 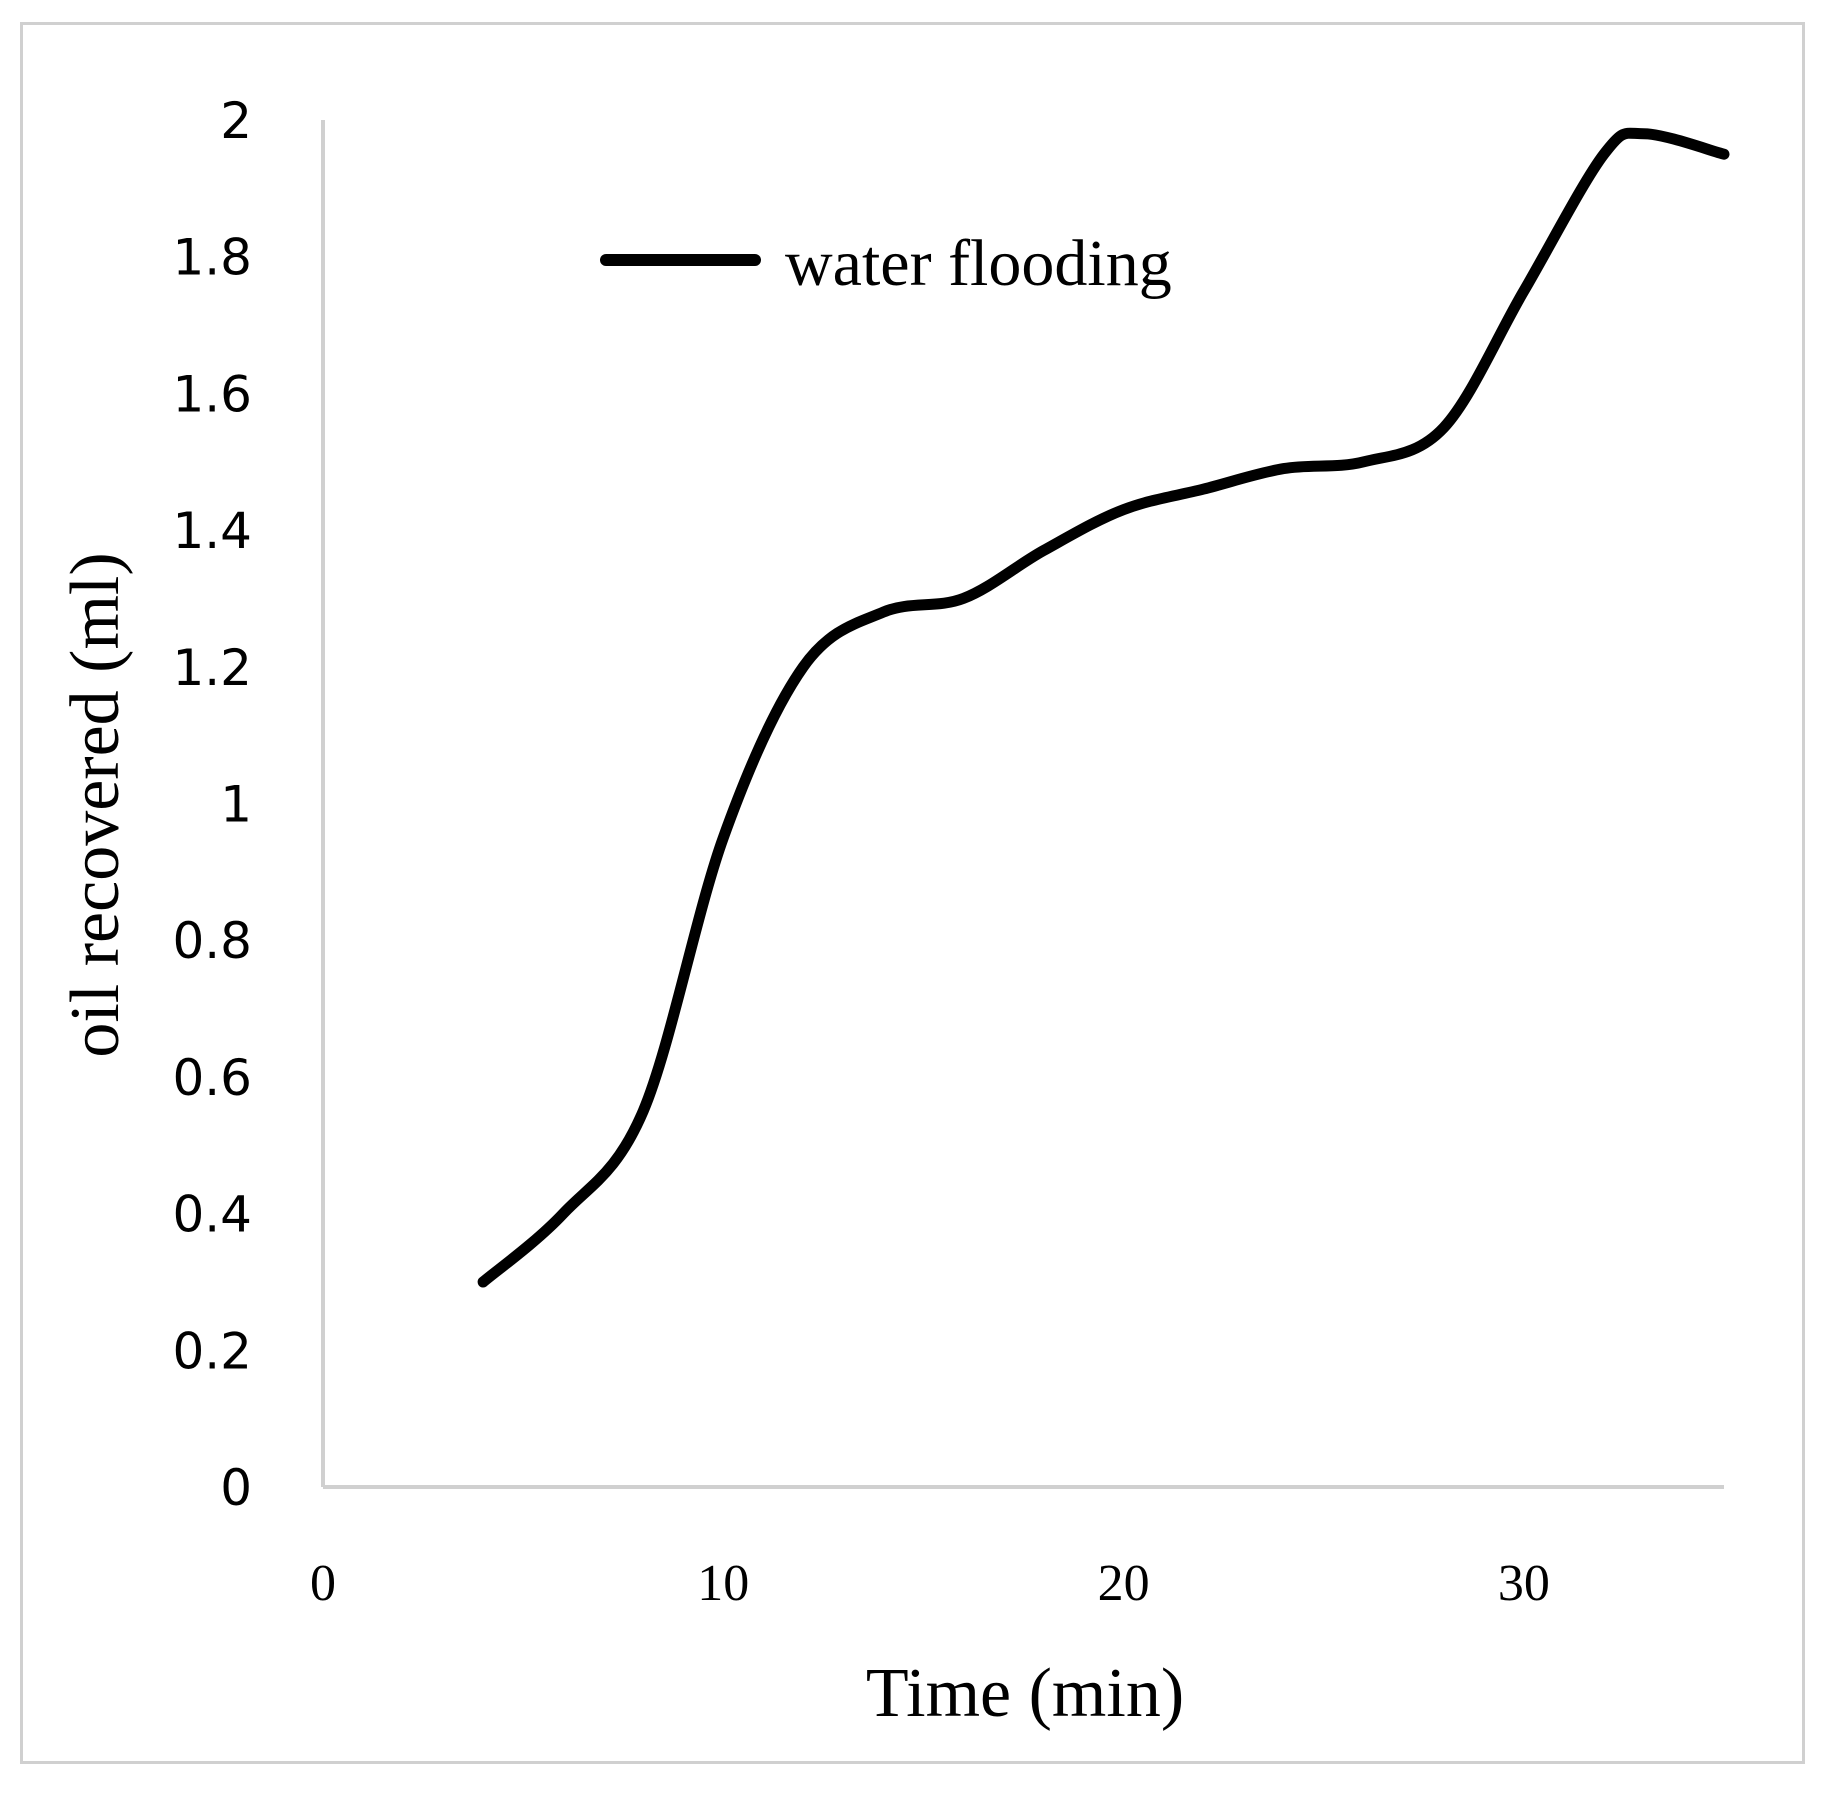 What do you see at coordinates (212, 1078) in the screenshot?
I see `y-tick-label: 0.6` at bounding box center [212, 1078].